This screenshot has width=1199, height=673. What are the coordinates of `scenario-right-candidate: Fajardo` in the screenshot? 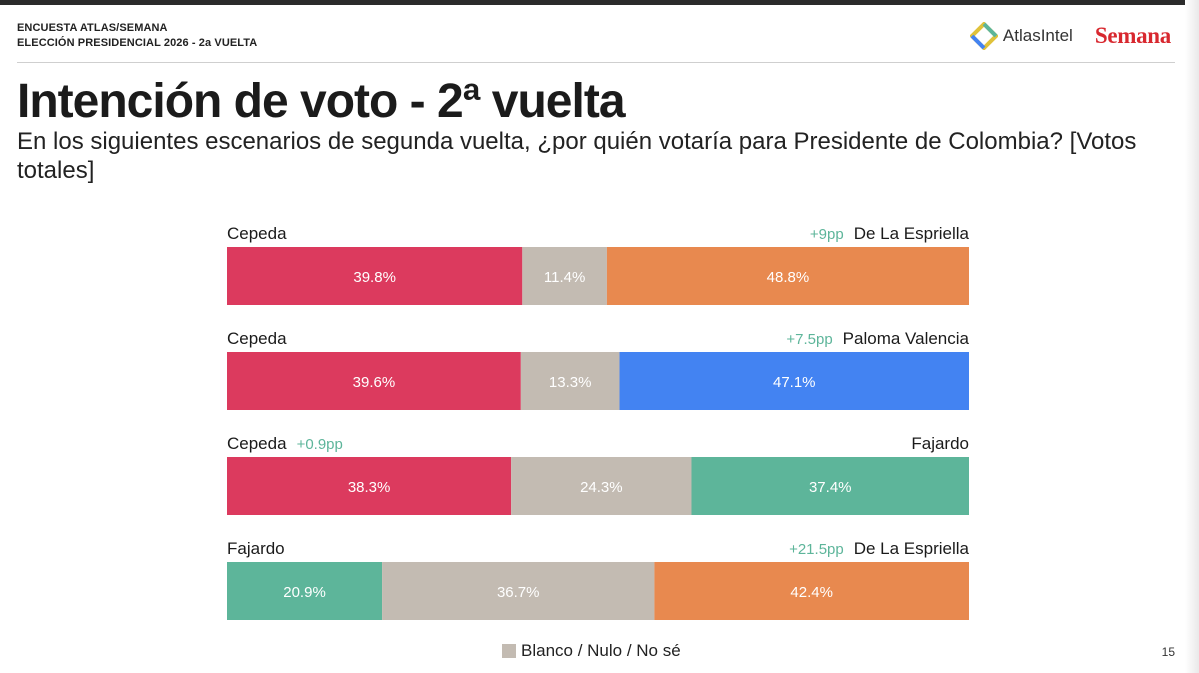 It's located at (940, 443).